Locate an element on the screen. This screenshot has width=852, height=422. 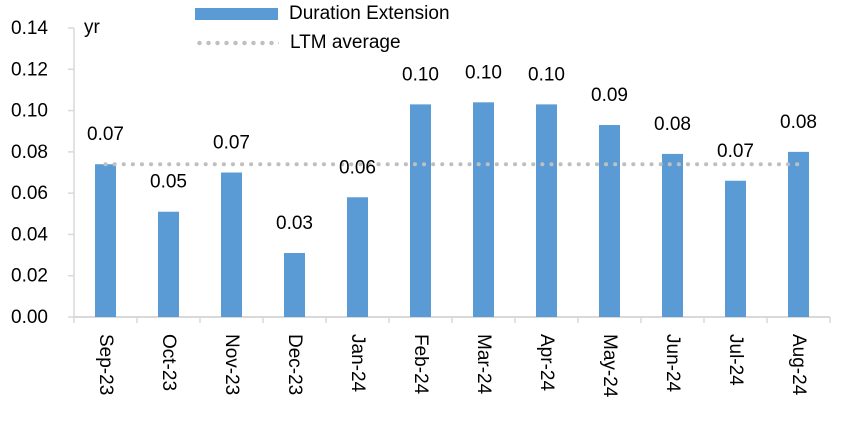
bar-value-label: 0.03 is located at coordinates (294, 223).